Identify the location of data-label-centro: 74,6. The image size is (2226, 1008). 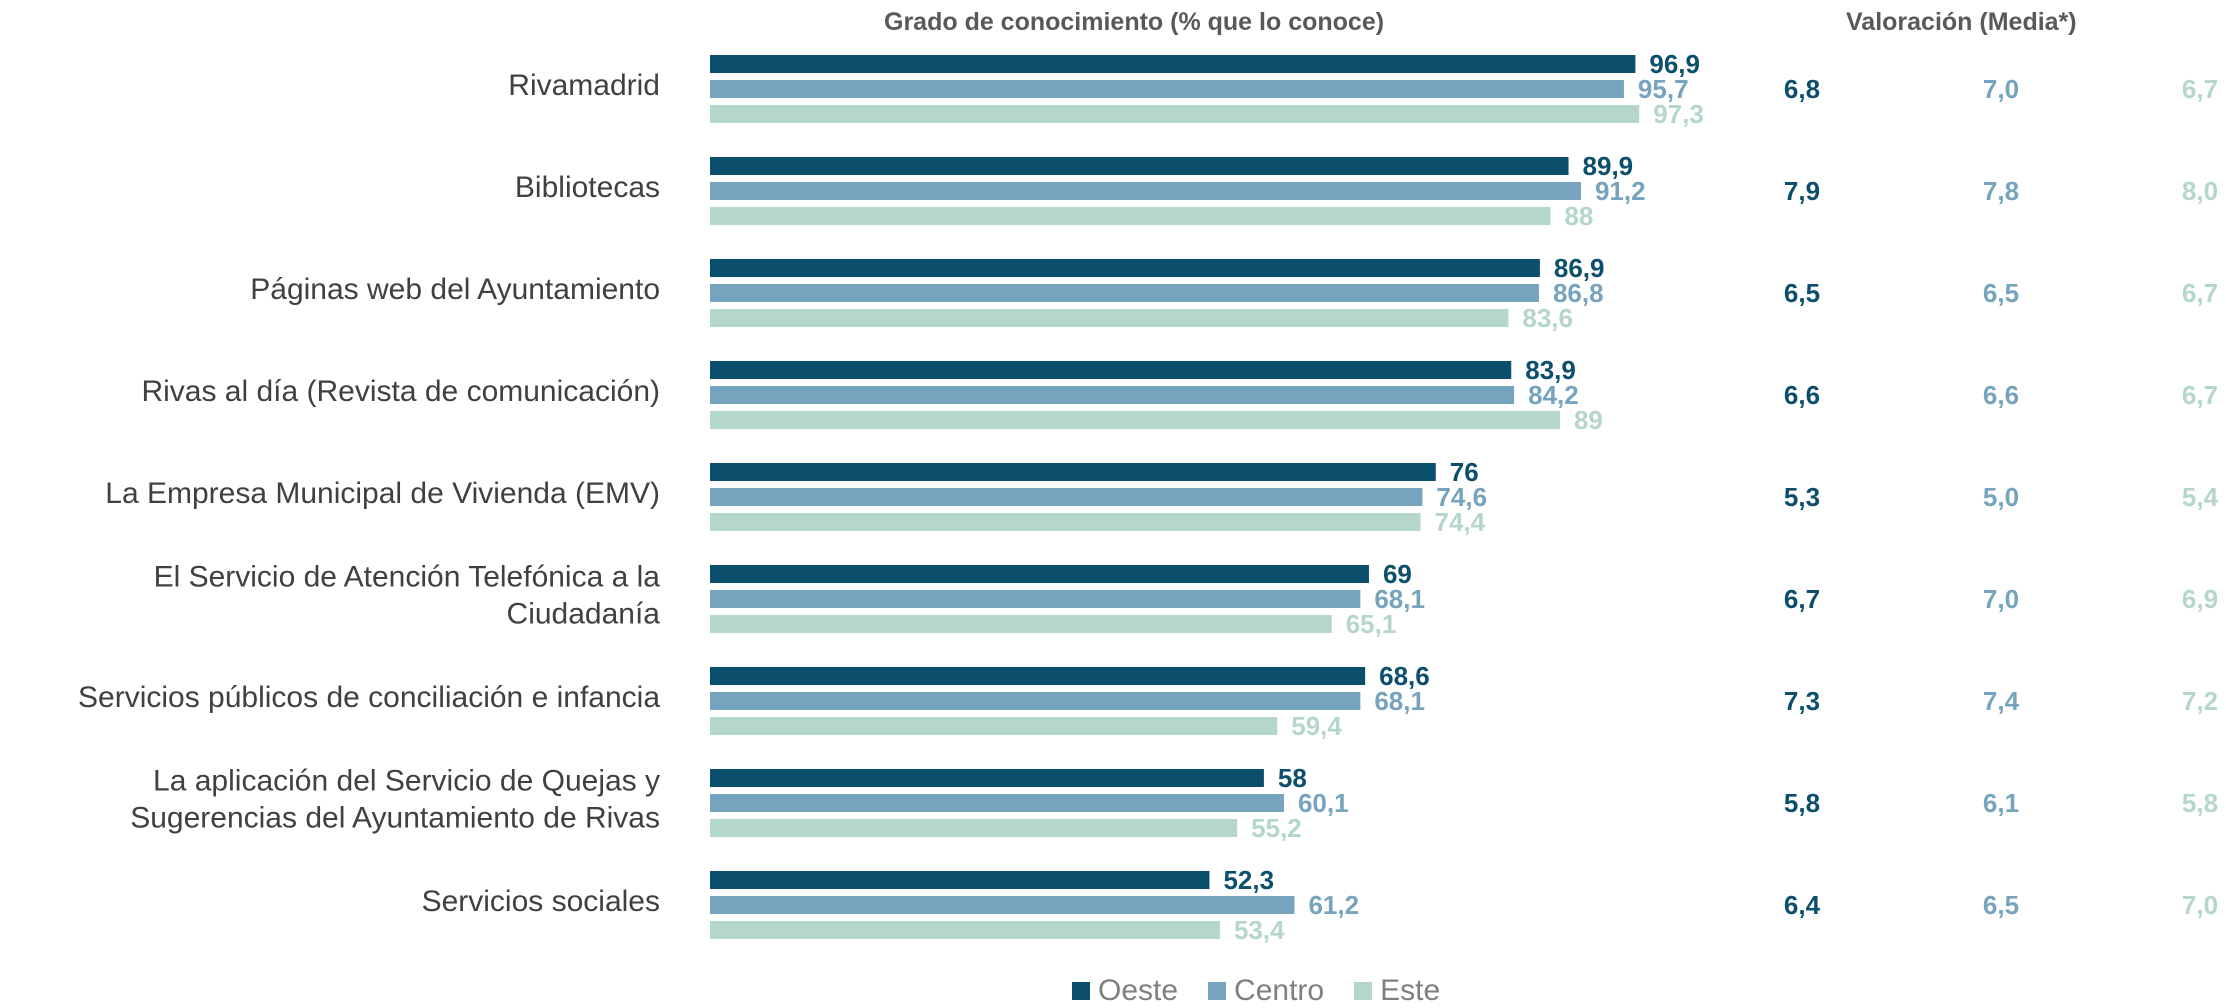
(1461, 497).